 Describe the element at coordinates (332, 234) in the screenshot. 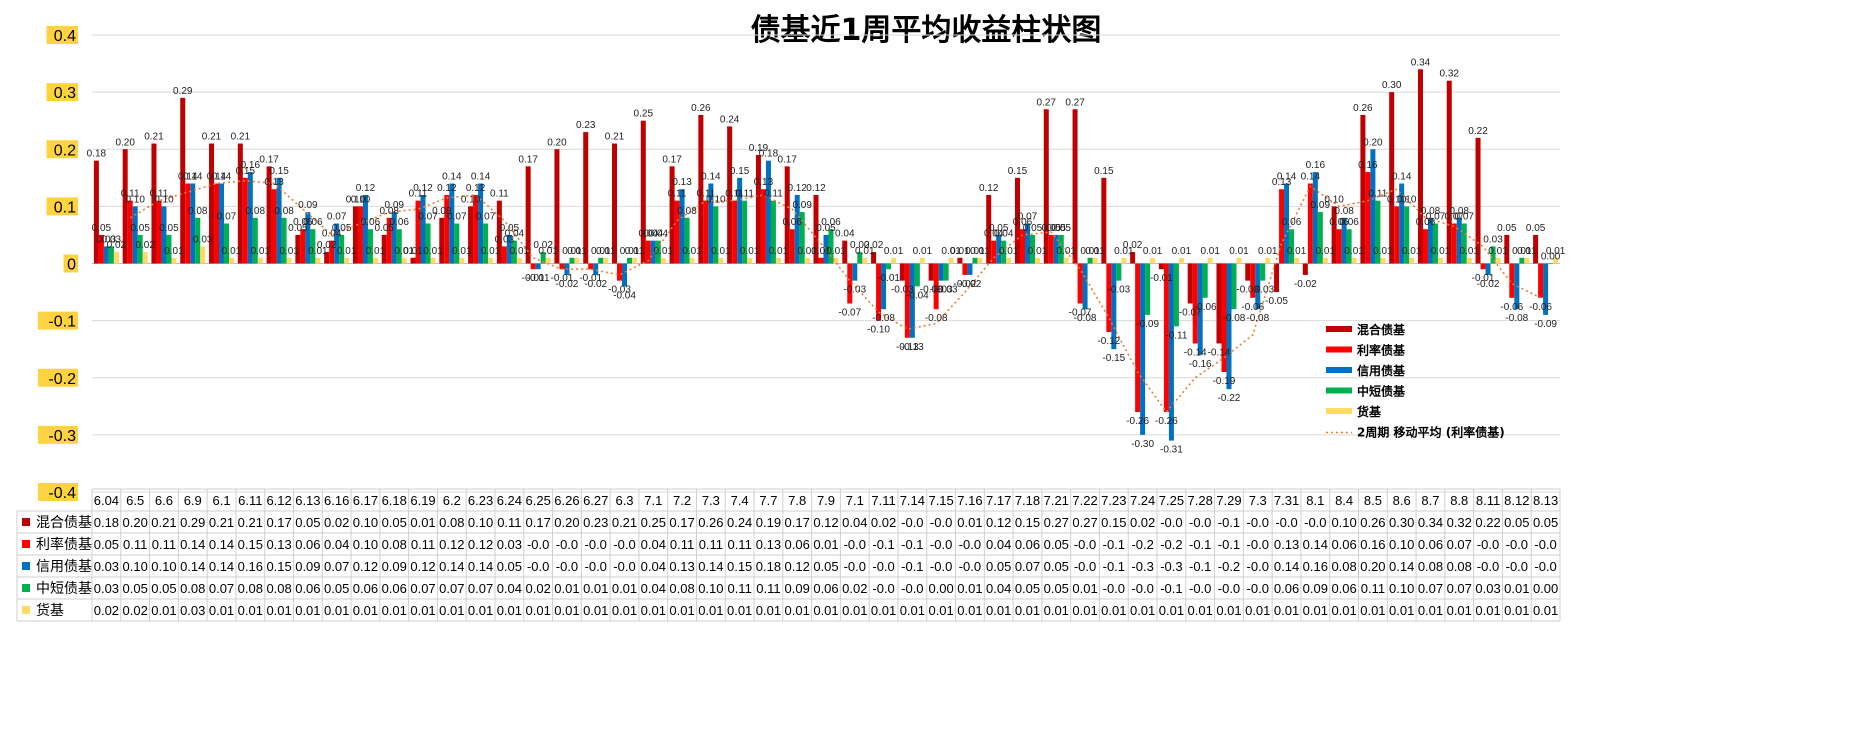

I see `data-label: 0.04` at that location.